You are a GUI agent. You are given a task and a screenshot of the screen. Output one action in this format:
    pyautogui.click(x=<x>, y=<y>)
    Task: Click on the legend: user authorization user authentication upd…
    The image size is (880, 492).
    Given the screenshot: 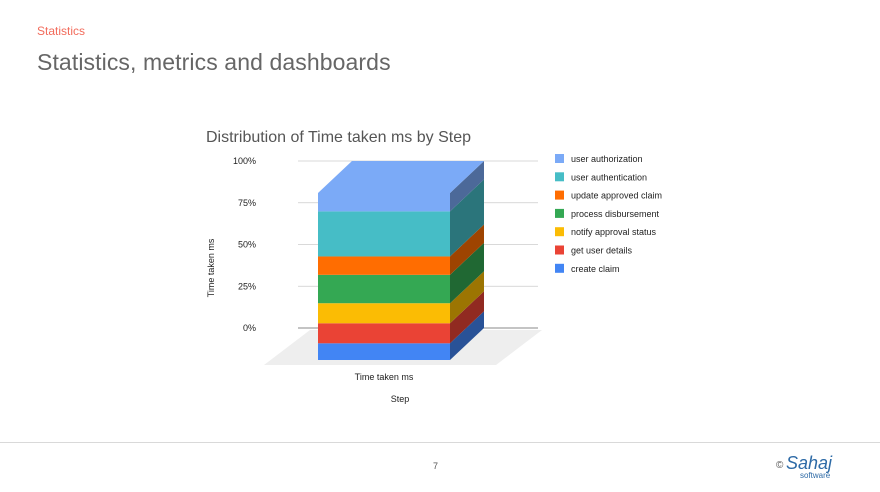 What is the action you would take?
    pyautogui.click(x=608, y=214)
    